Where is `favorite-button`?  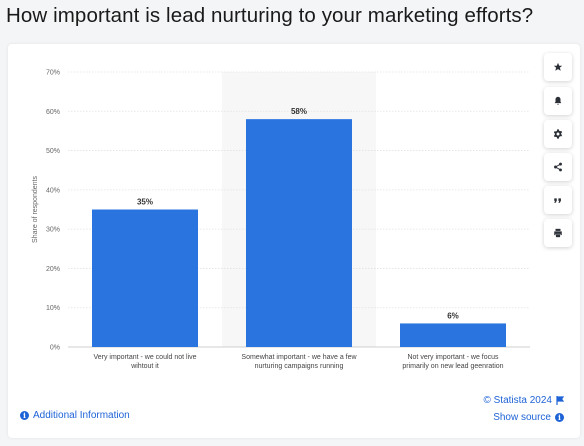 favorite-button is located at coordinates (558, 67).